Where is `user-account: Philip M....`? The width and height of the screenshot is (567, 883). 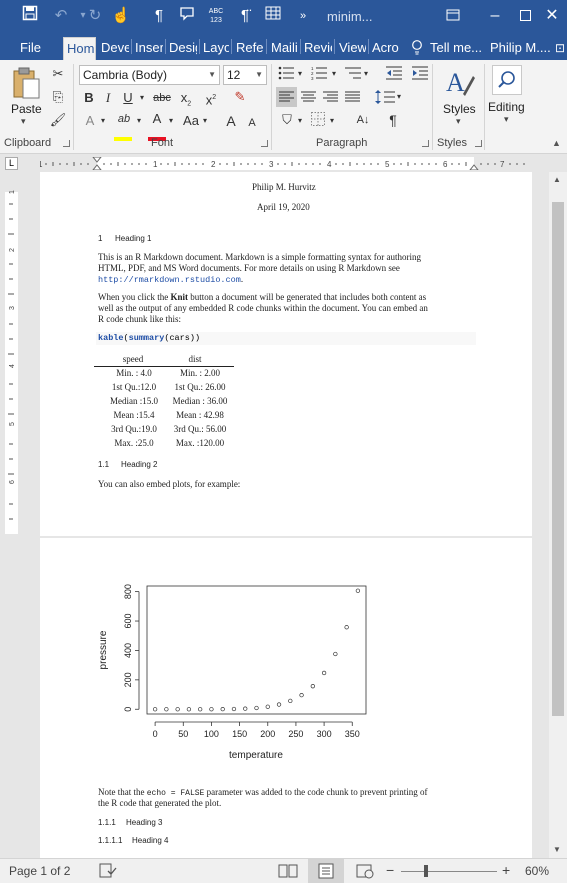 user-account: Philip M.... is located at coordinates (520, 47).